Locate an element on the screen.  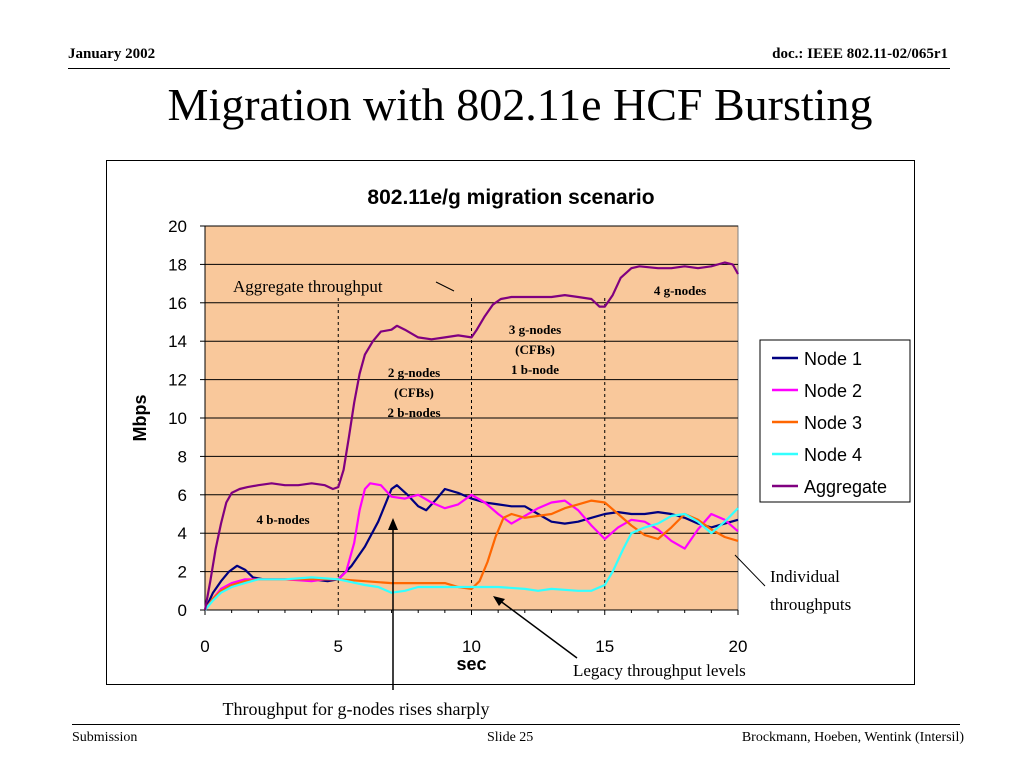
y-tick-label: 16 is located at coordinates (177, 303).